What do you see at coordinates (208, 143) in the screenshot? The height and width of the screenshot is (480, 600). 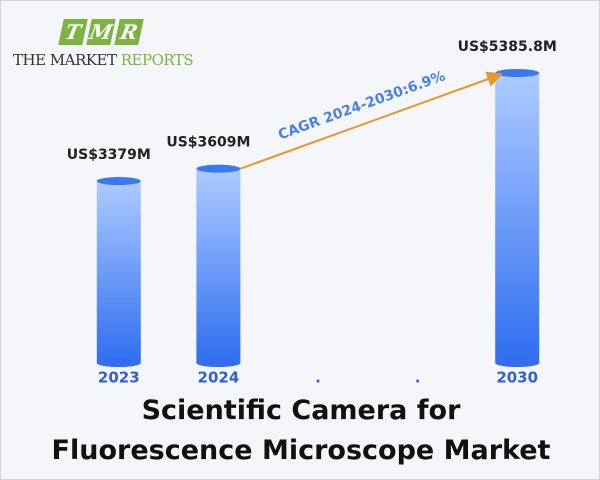 I see `value-label: US$3609M` at bounding box center [208, 143].